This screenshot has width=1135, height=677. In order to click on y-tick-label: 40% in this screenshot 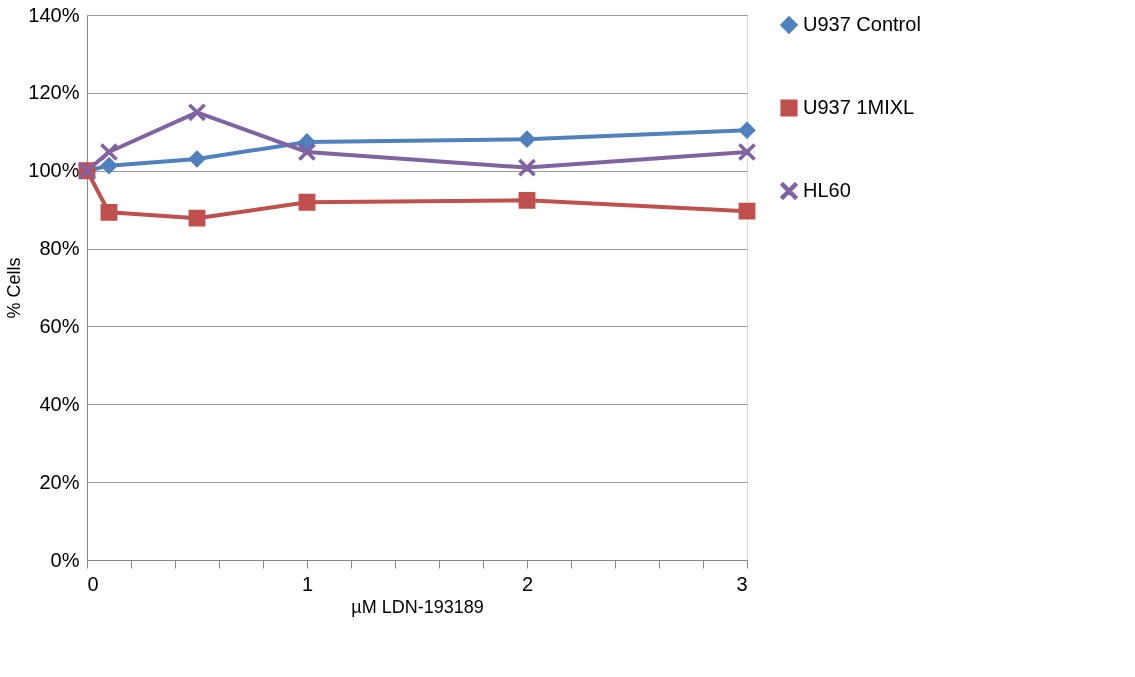, I will do `click(59, 403)`.